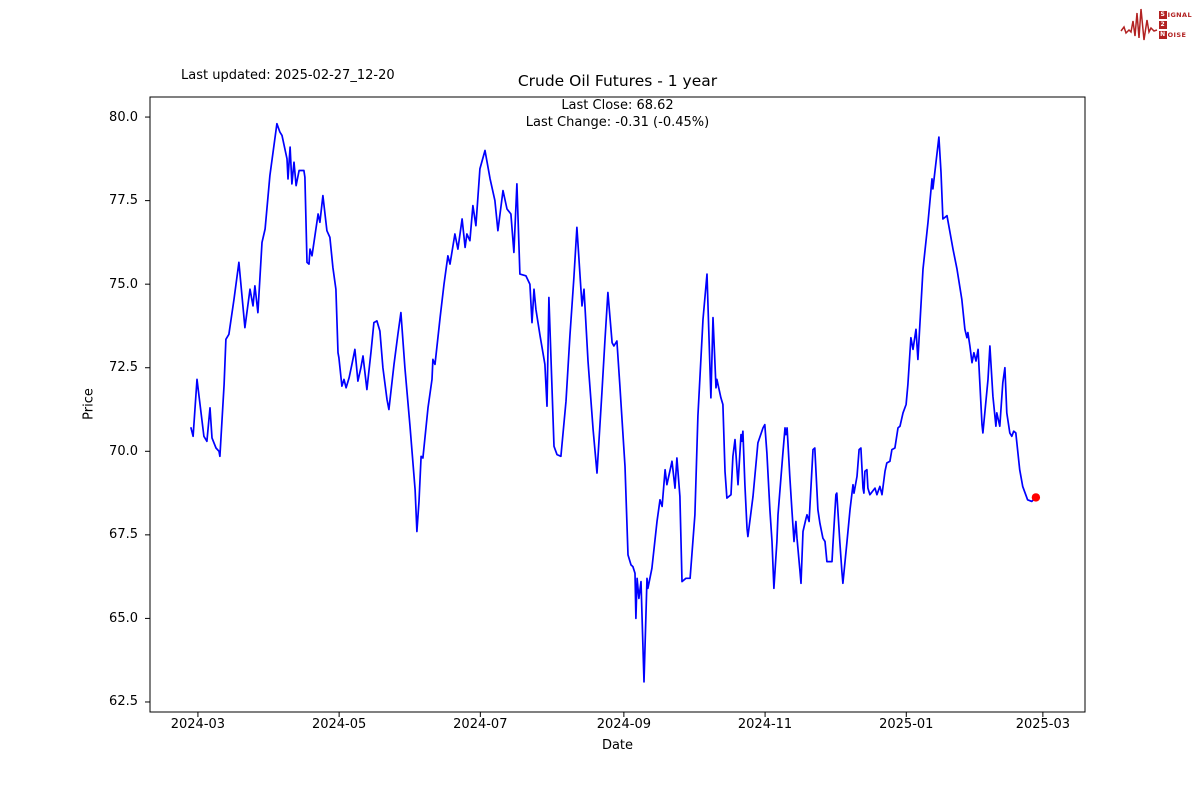 This screenshot has height=800, width=1200. What do you see at coordinates (89, 404) in the screenshot?
I see `y-axis-label: Price` at bounding box center [89, 404].